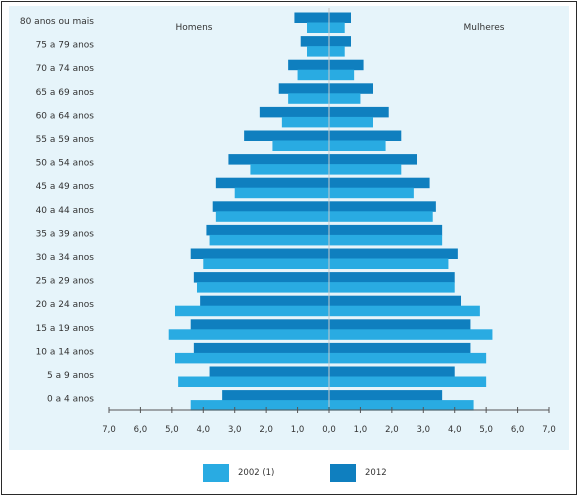  Describe the element at coordinates (65, 187) in the screenshot. I see `category-label: 45 a 49 anos` at that location.